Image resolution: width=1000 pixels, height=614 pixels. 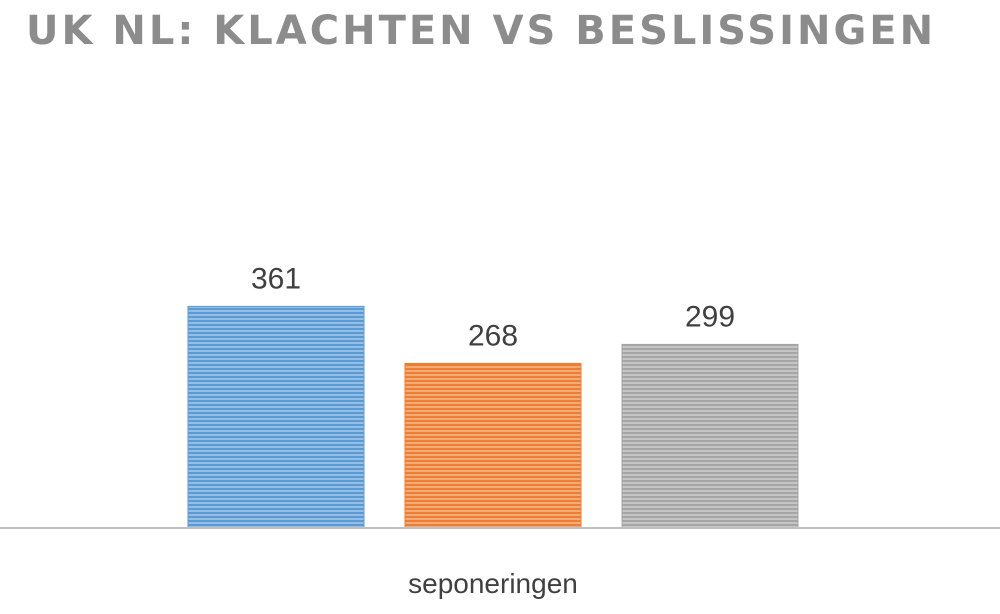 I want to click on data-label-series-1: 361, so click(x=276, y=278).